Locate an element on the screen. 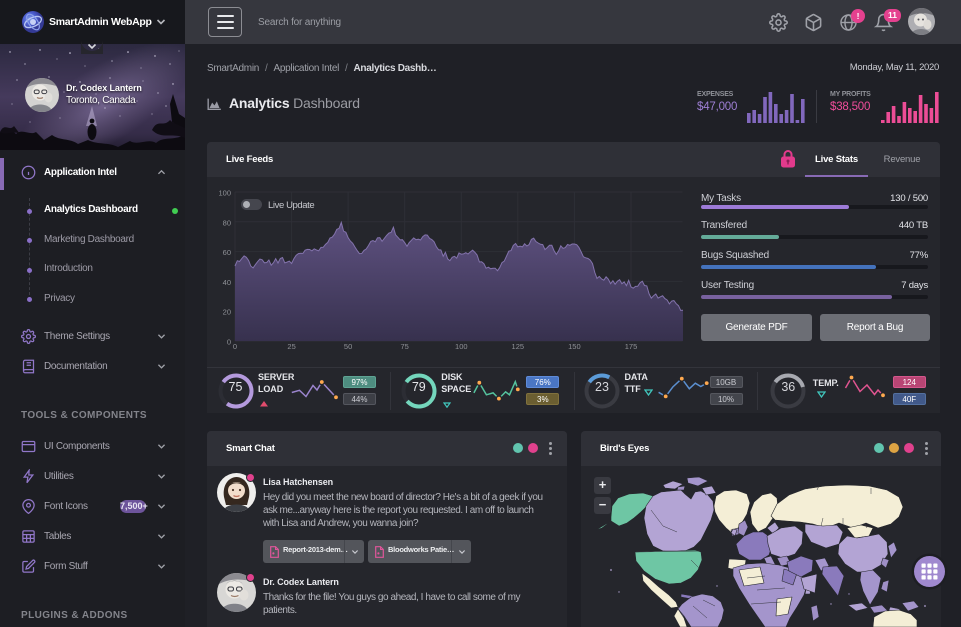 This screenshot has height=627, width=961. svg-text: 25 is located at coordinates (291, 346).